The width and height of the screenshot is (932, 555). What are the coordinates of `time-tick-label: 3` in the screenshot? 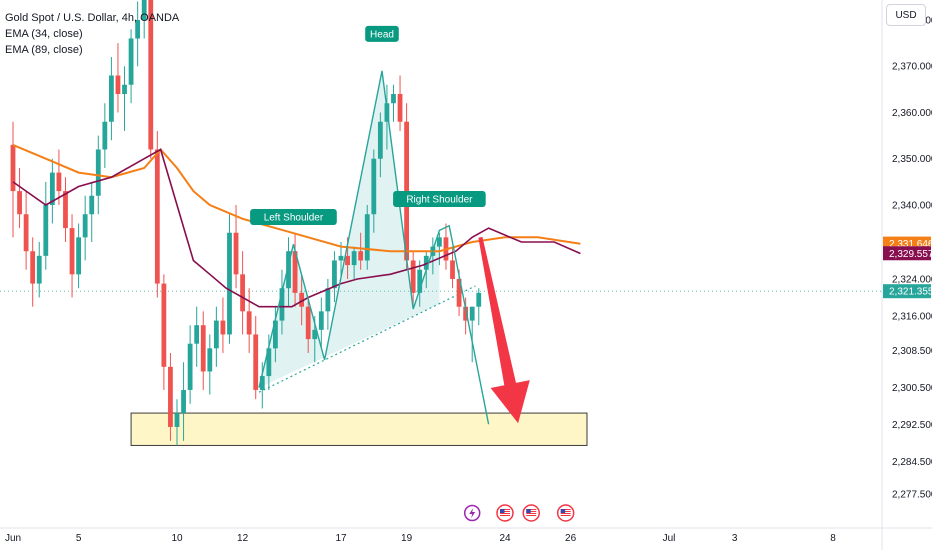 It's located at (735, 538).